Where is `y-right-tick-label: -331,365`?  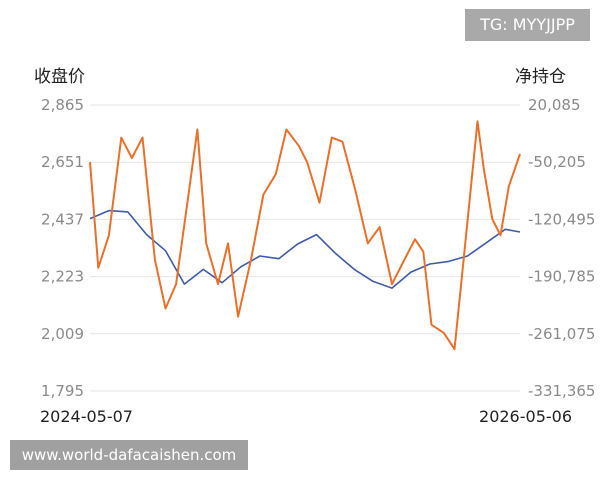
y-right-tick-label: -331,365 is located at coordinates (561, 391).